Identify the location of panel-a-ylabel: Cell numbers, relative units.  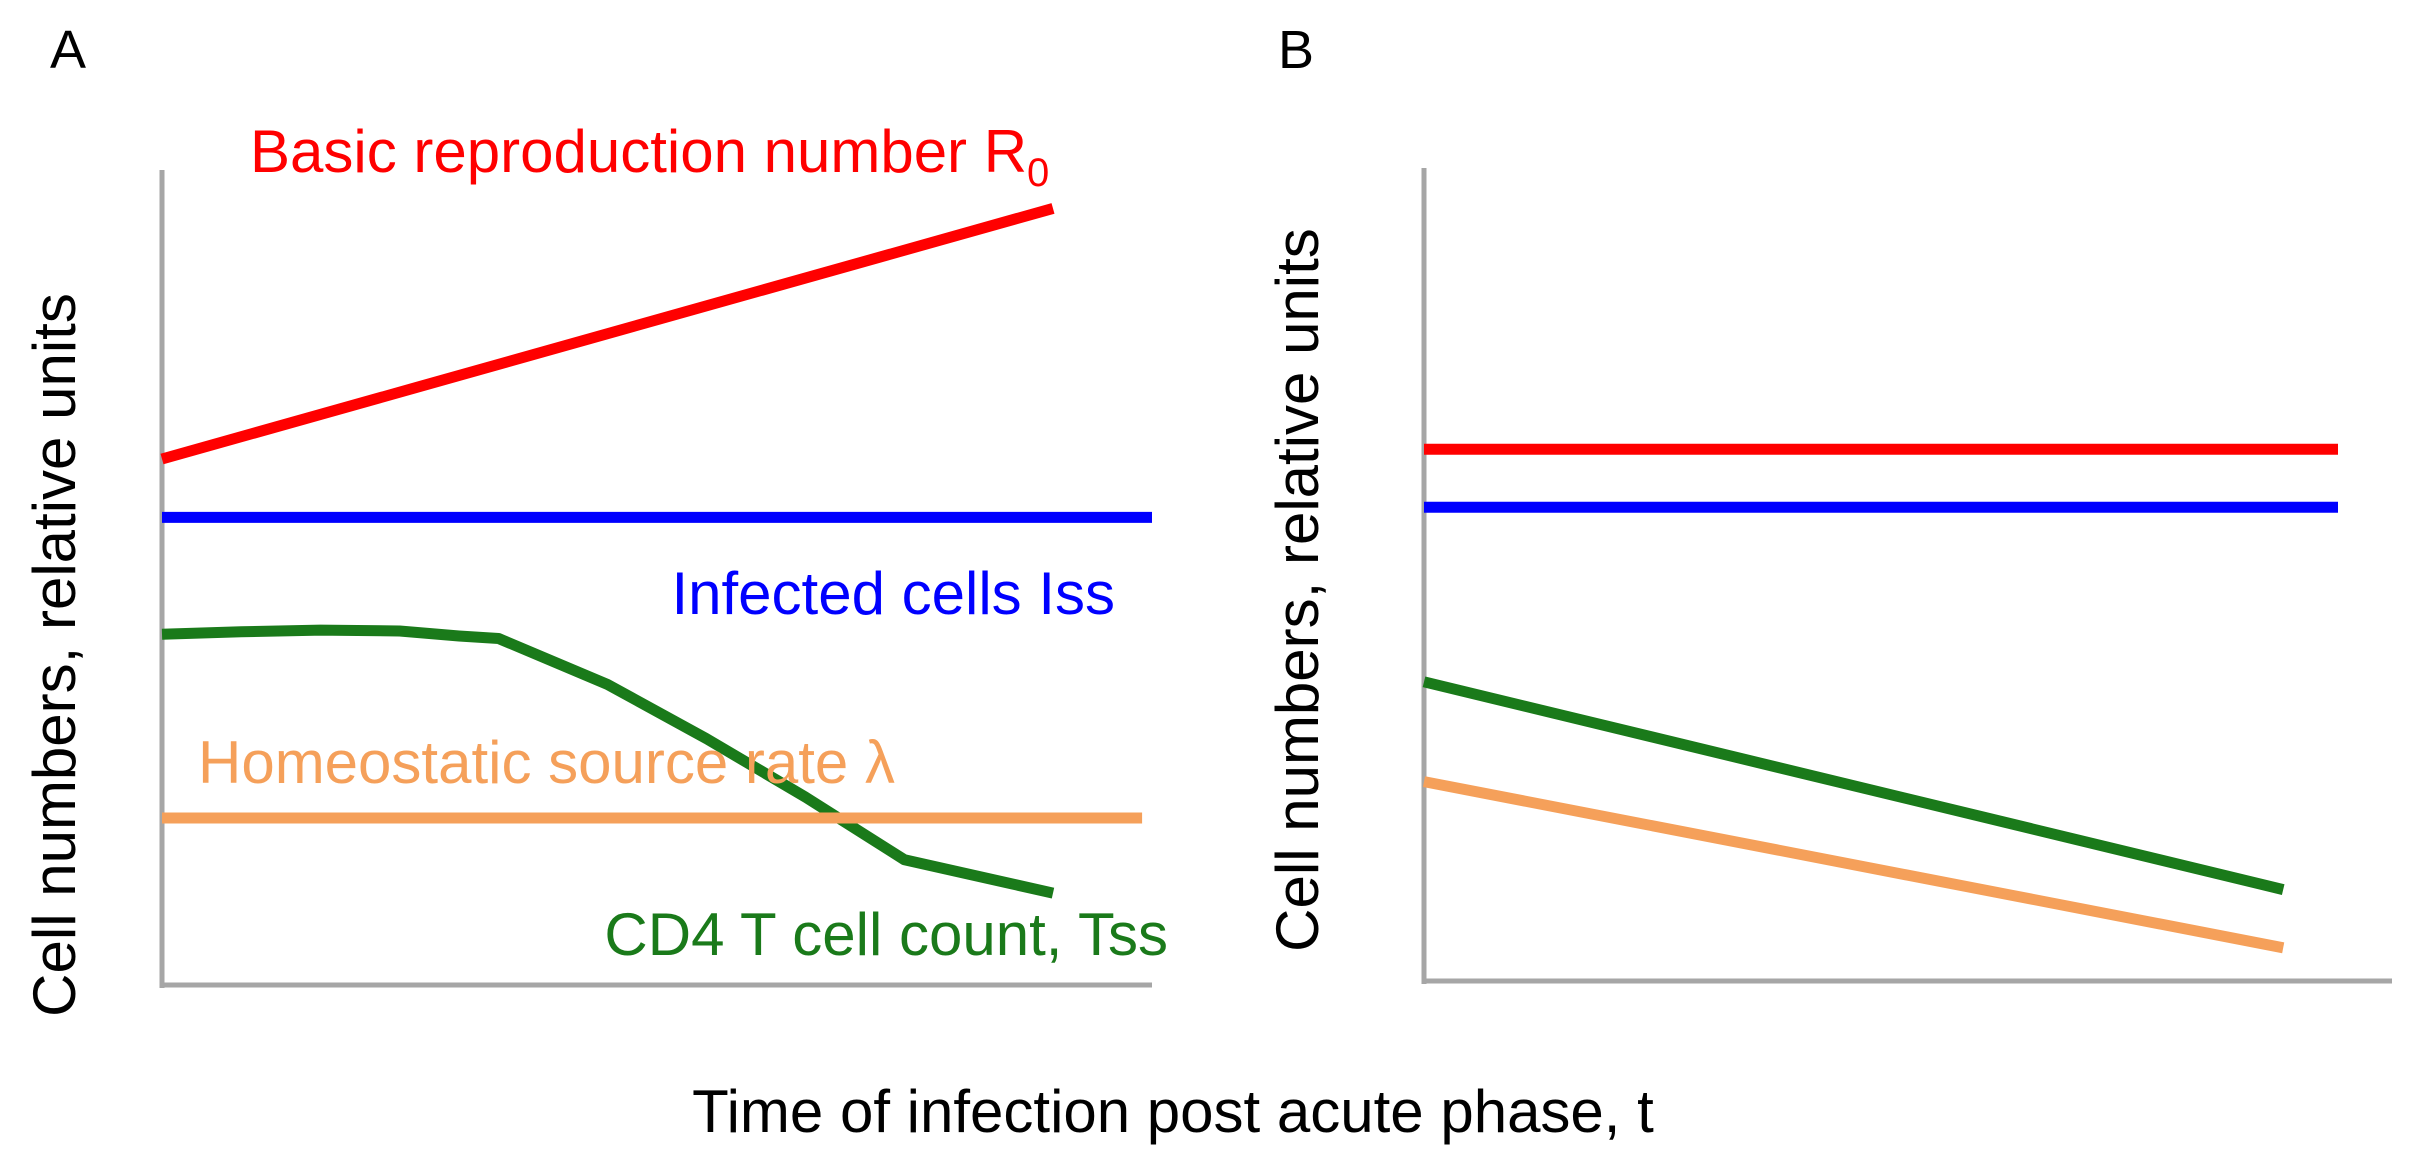
(54, 655).